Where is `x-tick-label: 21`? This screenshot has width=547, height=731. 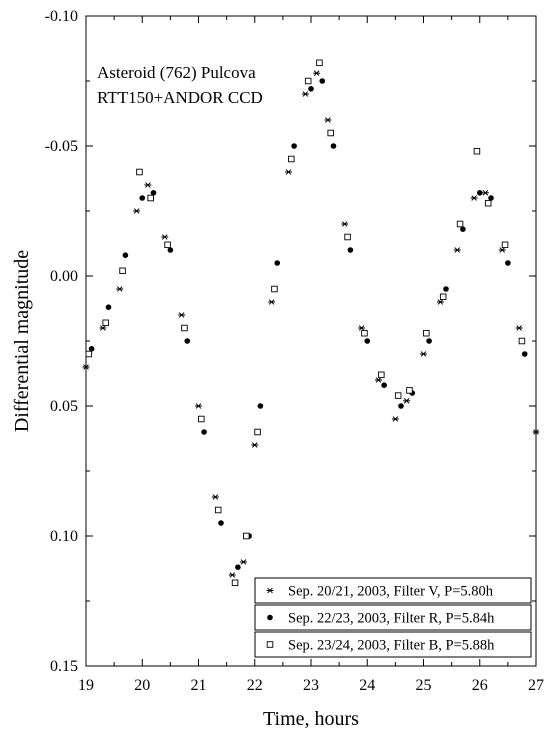 x-tick-label: 21 is located at coordinates (199, 685).